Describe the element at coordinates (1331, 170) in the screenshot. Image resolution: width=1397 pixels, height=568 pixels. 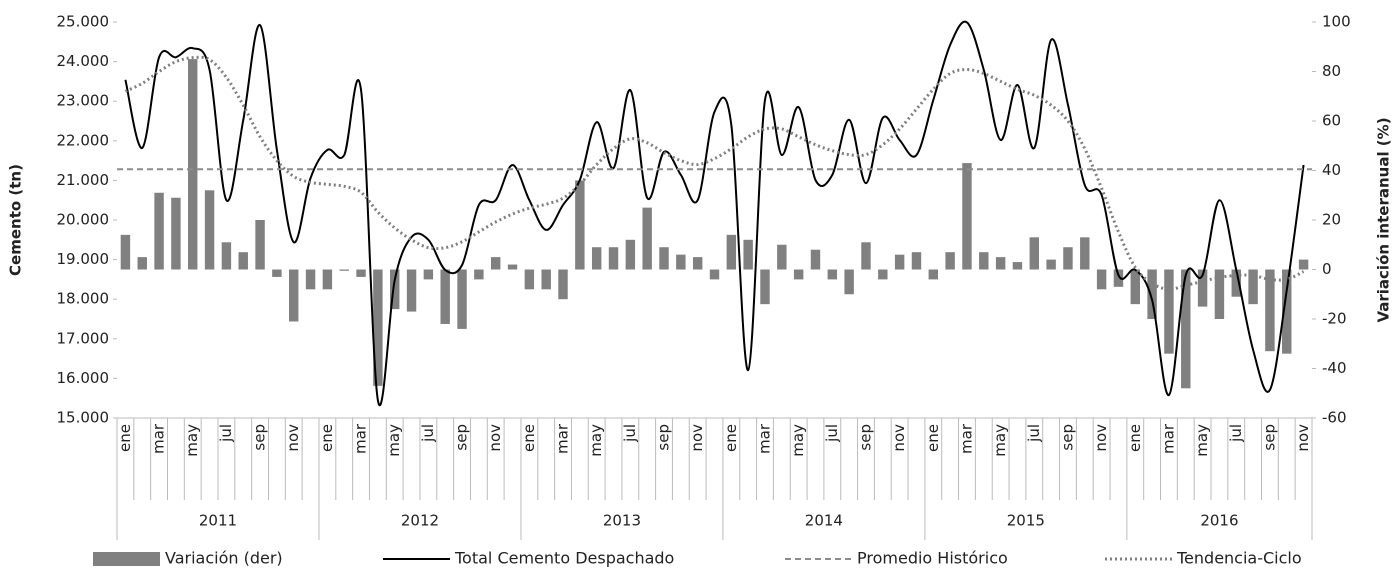
I see `y2-tick-label: 40` at that location.